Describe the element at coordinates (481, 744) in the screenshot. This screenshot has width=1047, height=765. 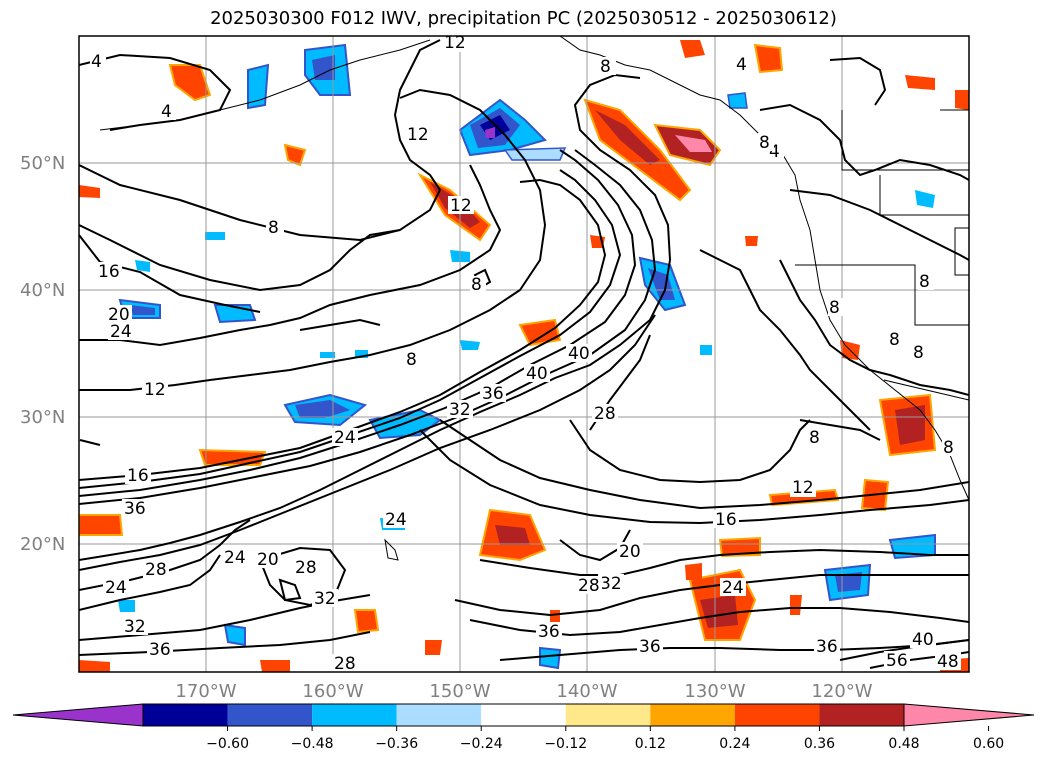
I see `colorbar-tick-label: −0.24` at that location.